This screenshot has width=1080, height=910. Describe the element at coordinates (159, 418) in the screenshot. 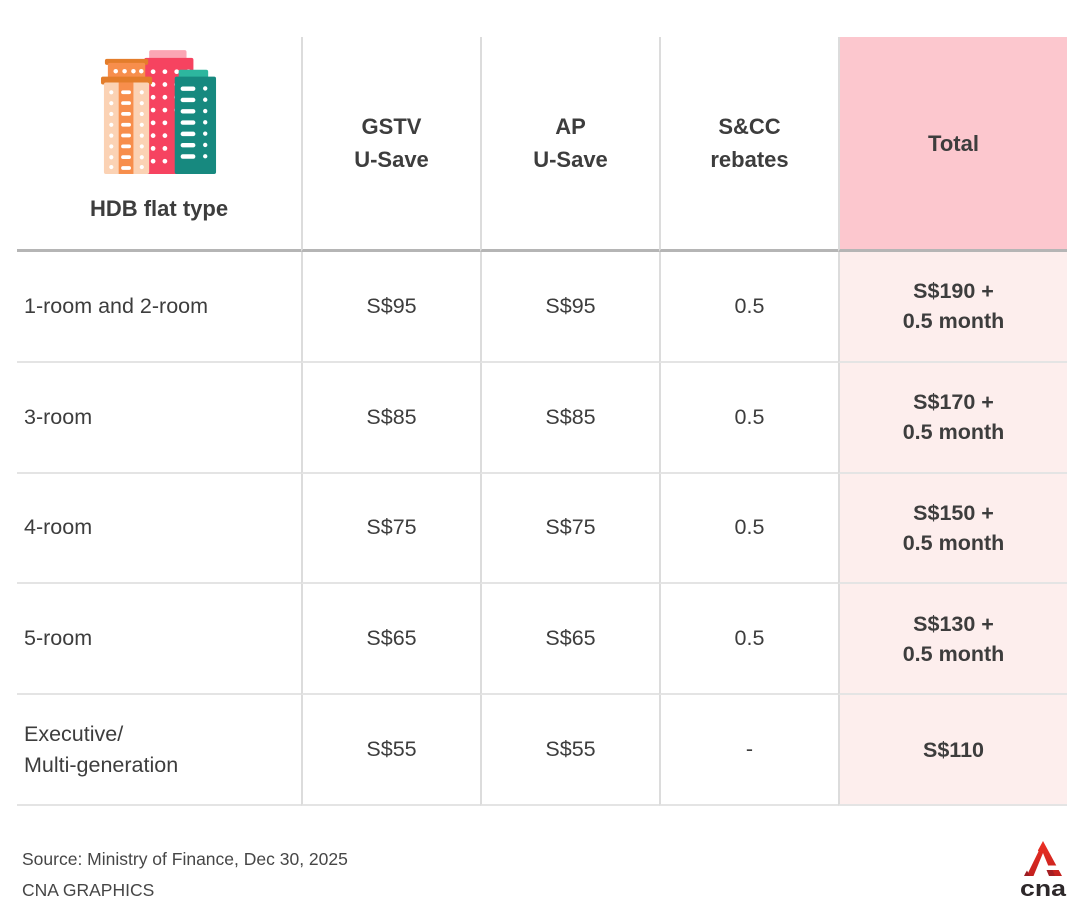

I see `flat-type-cell: 3-room` at that location.